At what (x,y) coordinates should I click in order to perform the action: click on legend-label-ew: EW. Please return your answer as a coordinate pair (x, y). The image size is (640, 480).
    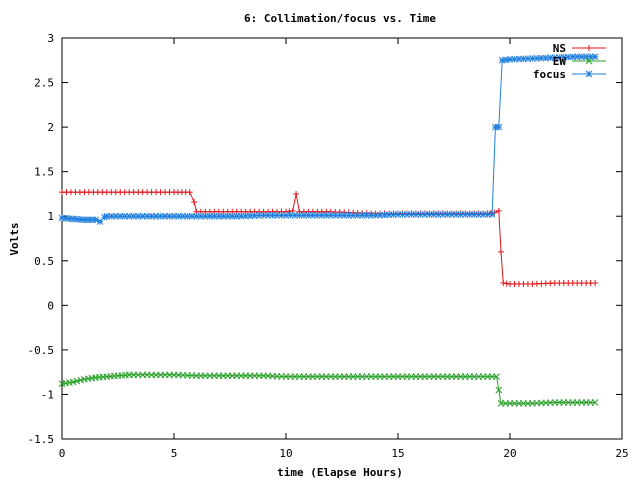
    Looking at the image, I should click on (560, 61).